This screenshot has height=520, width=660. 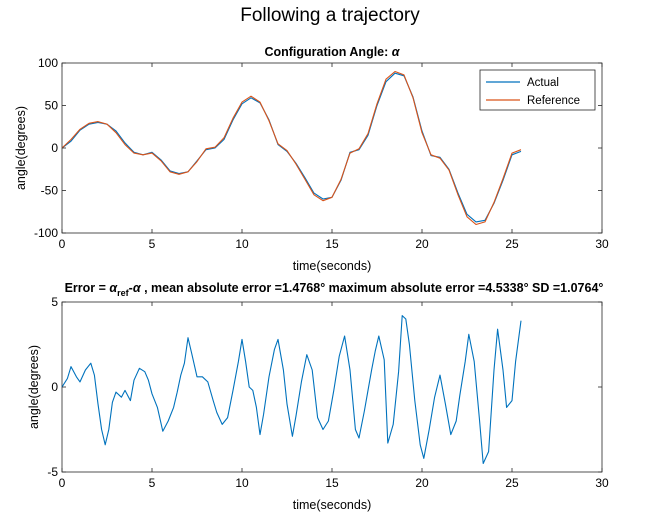 I want to click on axes2-xtick-label: 5, so click(x=152, y=483).